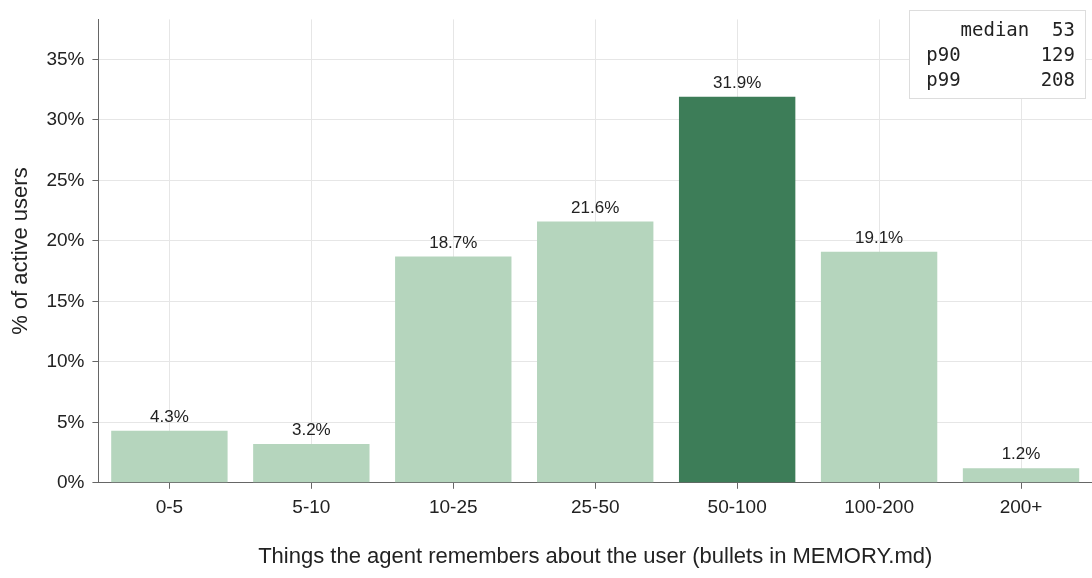  I want to click on y-axis-title: % of active users, so click(20, 251).